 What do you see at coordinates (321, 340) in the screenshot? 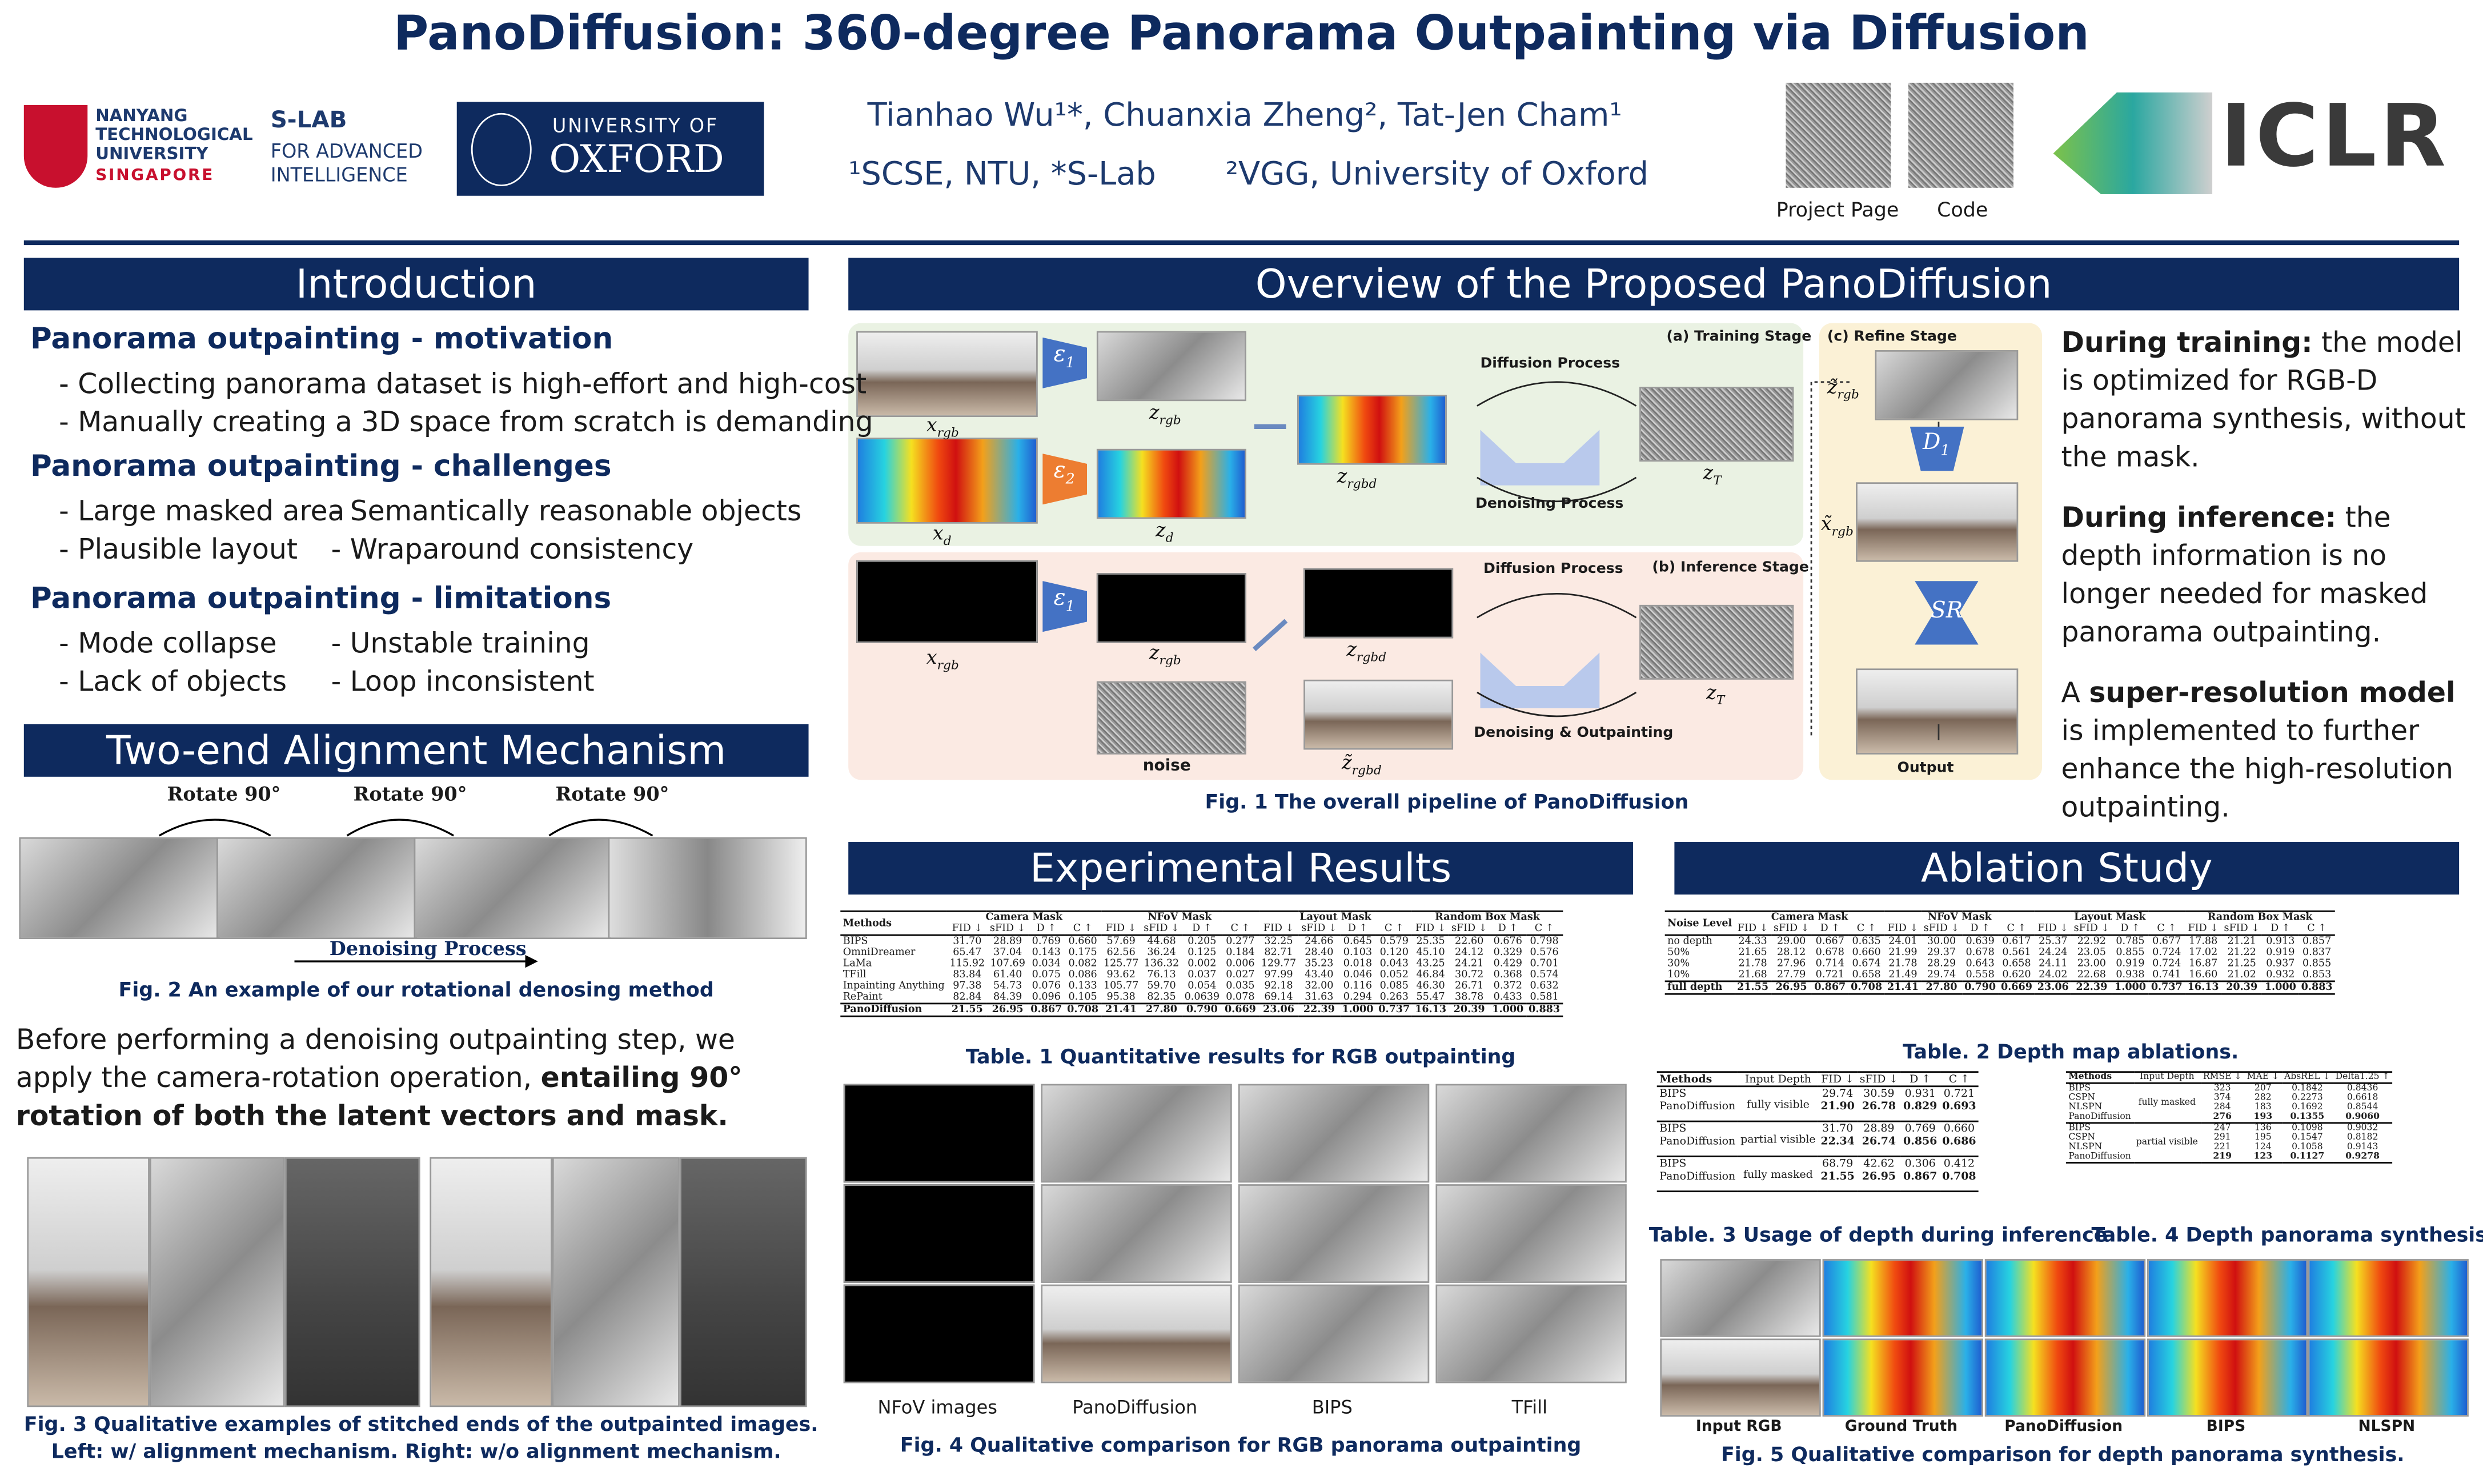
I see `section-title: Panorama outpainting - motivation` at bounding box center [321, 340].